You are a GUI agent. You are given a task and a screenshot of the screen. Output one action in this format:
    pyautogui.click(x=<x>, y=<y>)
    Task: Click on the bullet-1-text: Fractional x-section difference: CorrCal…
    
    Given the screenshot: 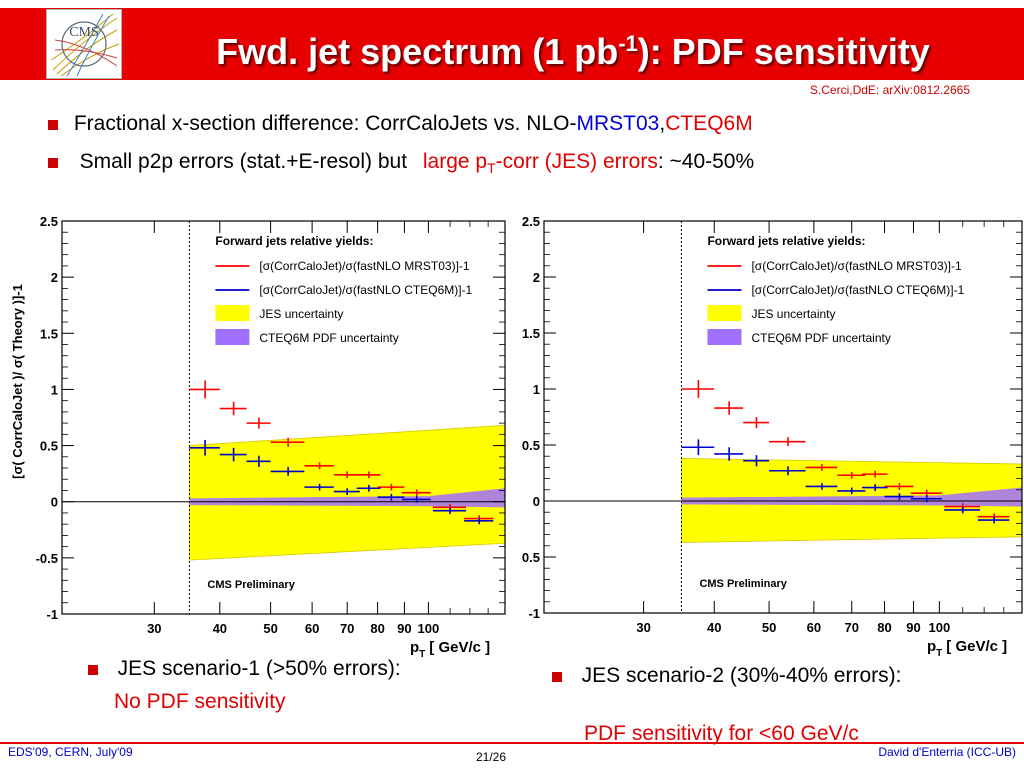 What is the action you would take?
    pyautogui.click(x=325, y=123)
    